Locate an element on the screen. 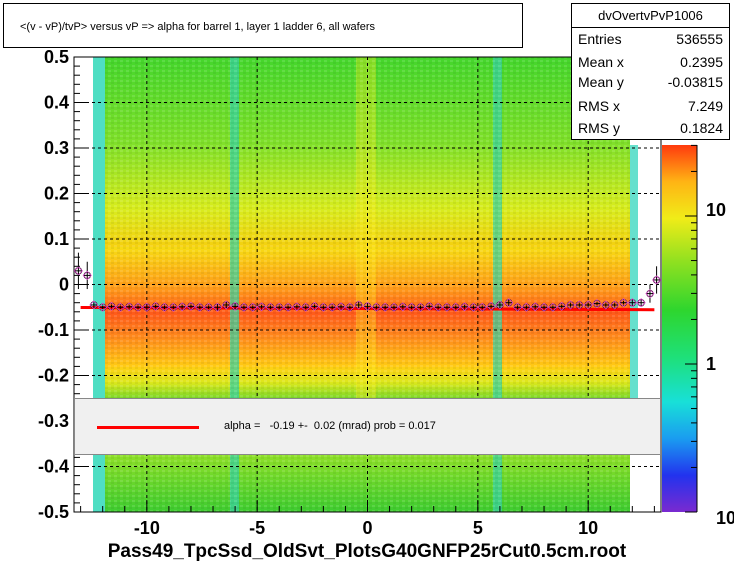 This screenshot has height=569, width=734. y-tick-label: -0.2 is located at coordinates (53, 376).